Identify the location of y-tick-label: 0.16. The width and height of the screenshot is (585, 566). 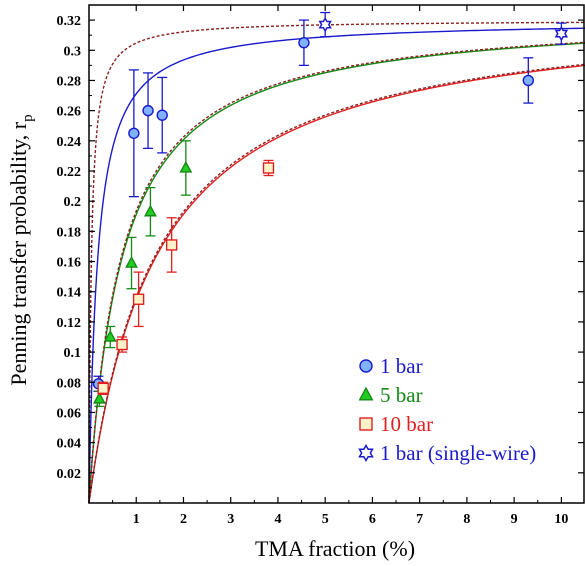
(69, 263).